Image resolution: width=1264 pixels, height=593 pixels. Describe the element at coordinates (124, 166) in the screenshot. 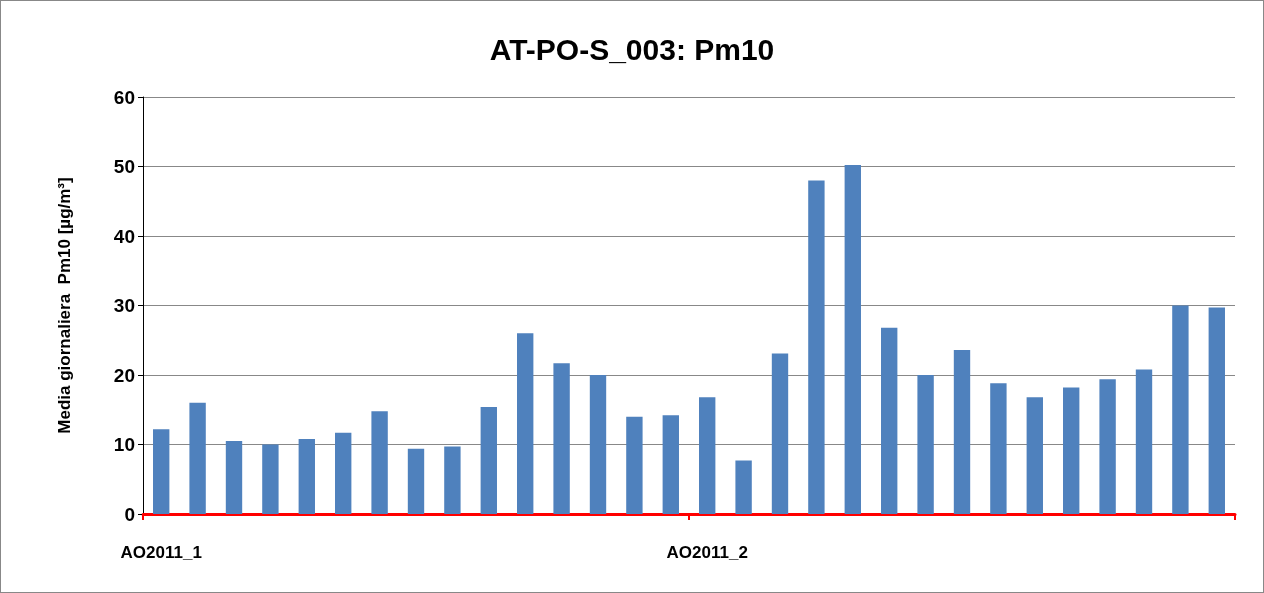

I see `y-tick-label: 50` at that location.